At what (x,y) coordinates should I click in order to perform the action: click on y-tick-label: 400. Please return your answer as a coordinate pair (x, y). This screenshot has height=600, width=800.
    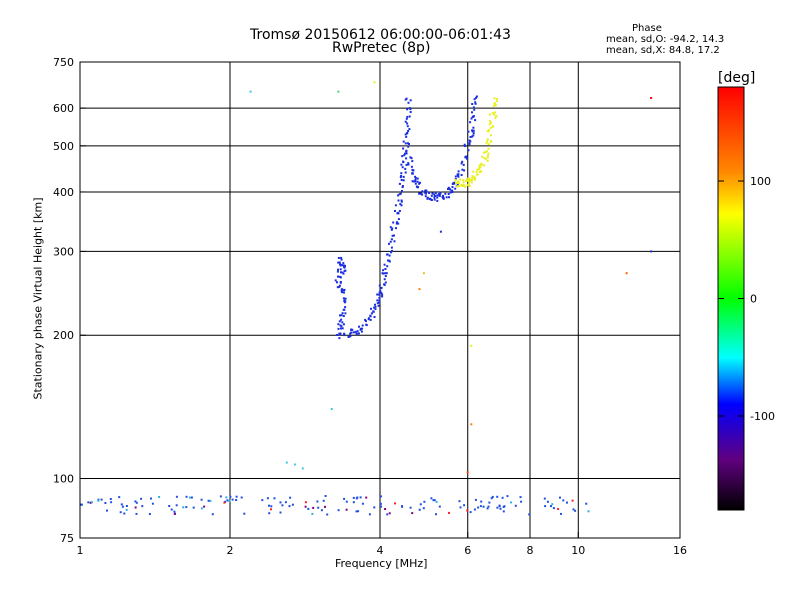
    Looking at the image, I should click on (63, 192).